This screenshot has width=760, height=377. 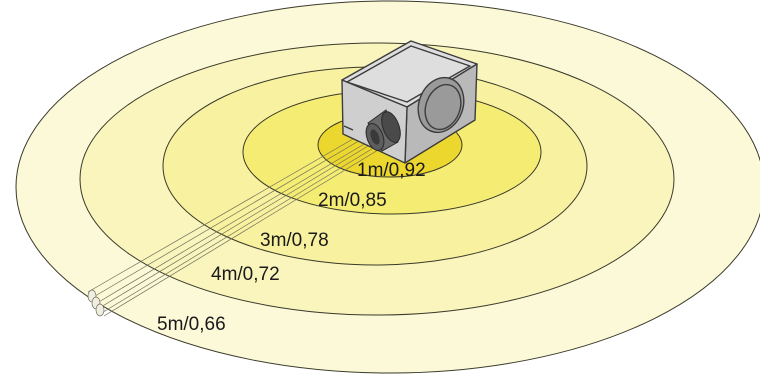 What do you see at coordinates (348, 128) in the screenshot?
I see `box-foot` at bounding box center [348, 128].